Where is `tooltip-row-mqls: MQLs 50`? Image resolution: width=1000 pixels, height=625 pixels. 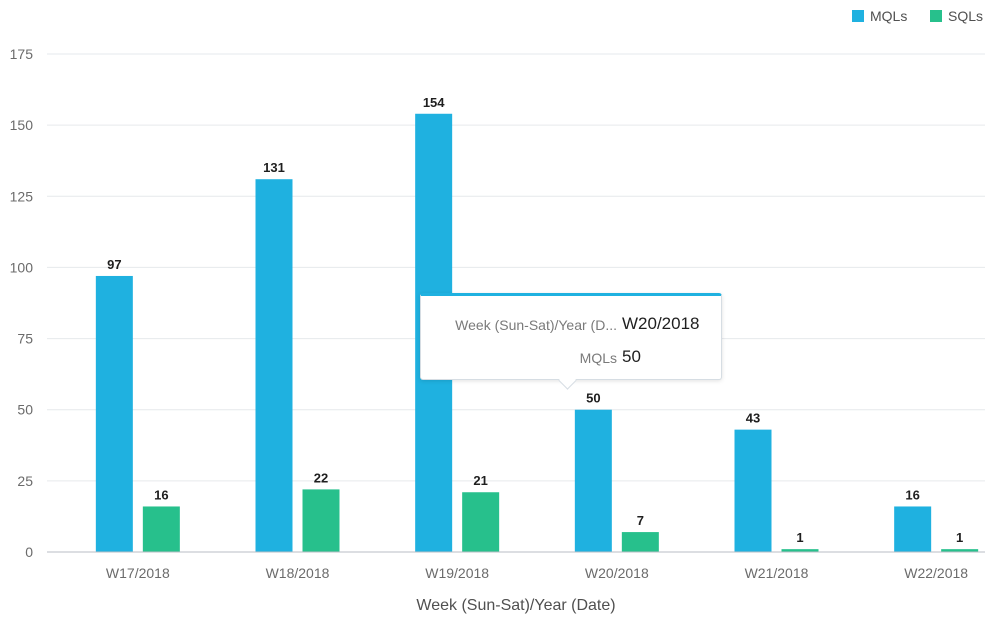 tooltip-row-mqls: MQLs 50 is located at coordinates (571, 358).